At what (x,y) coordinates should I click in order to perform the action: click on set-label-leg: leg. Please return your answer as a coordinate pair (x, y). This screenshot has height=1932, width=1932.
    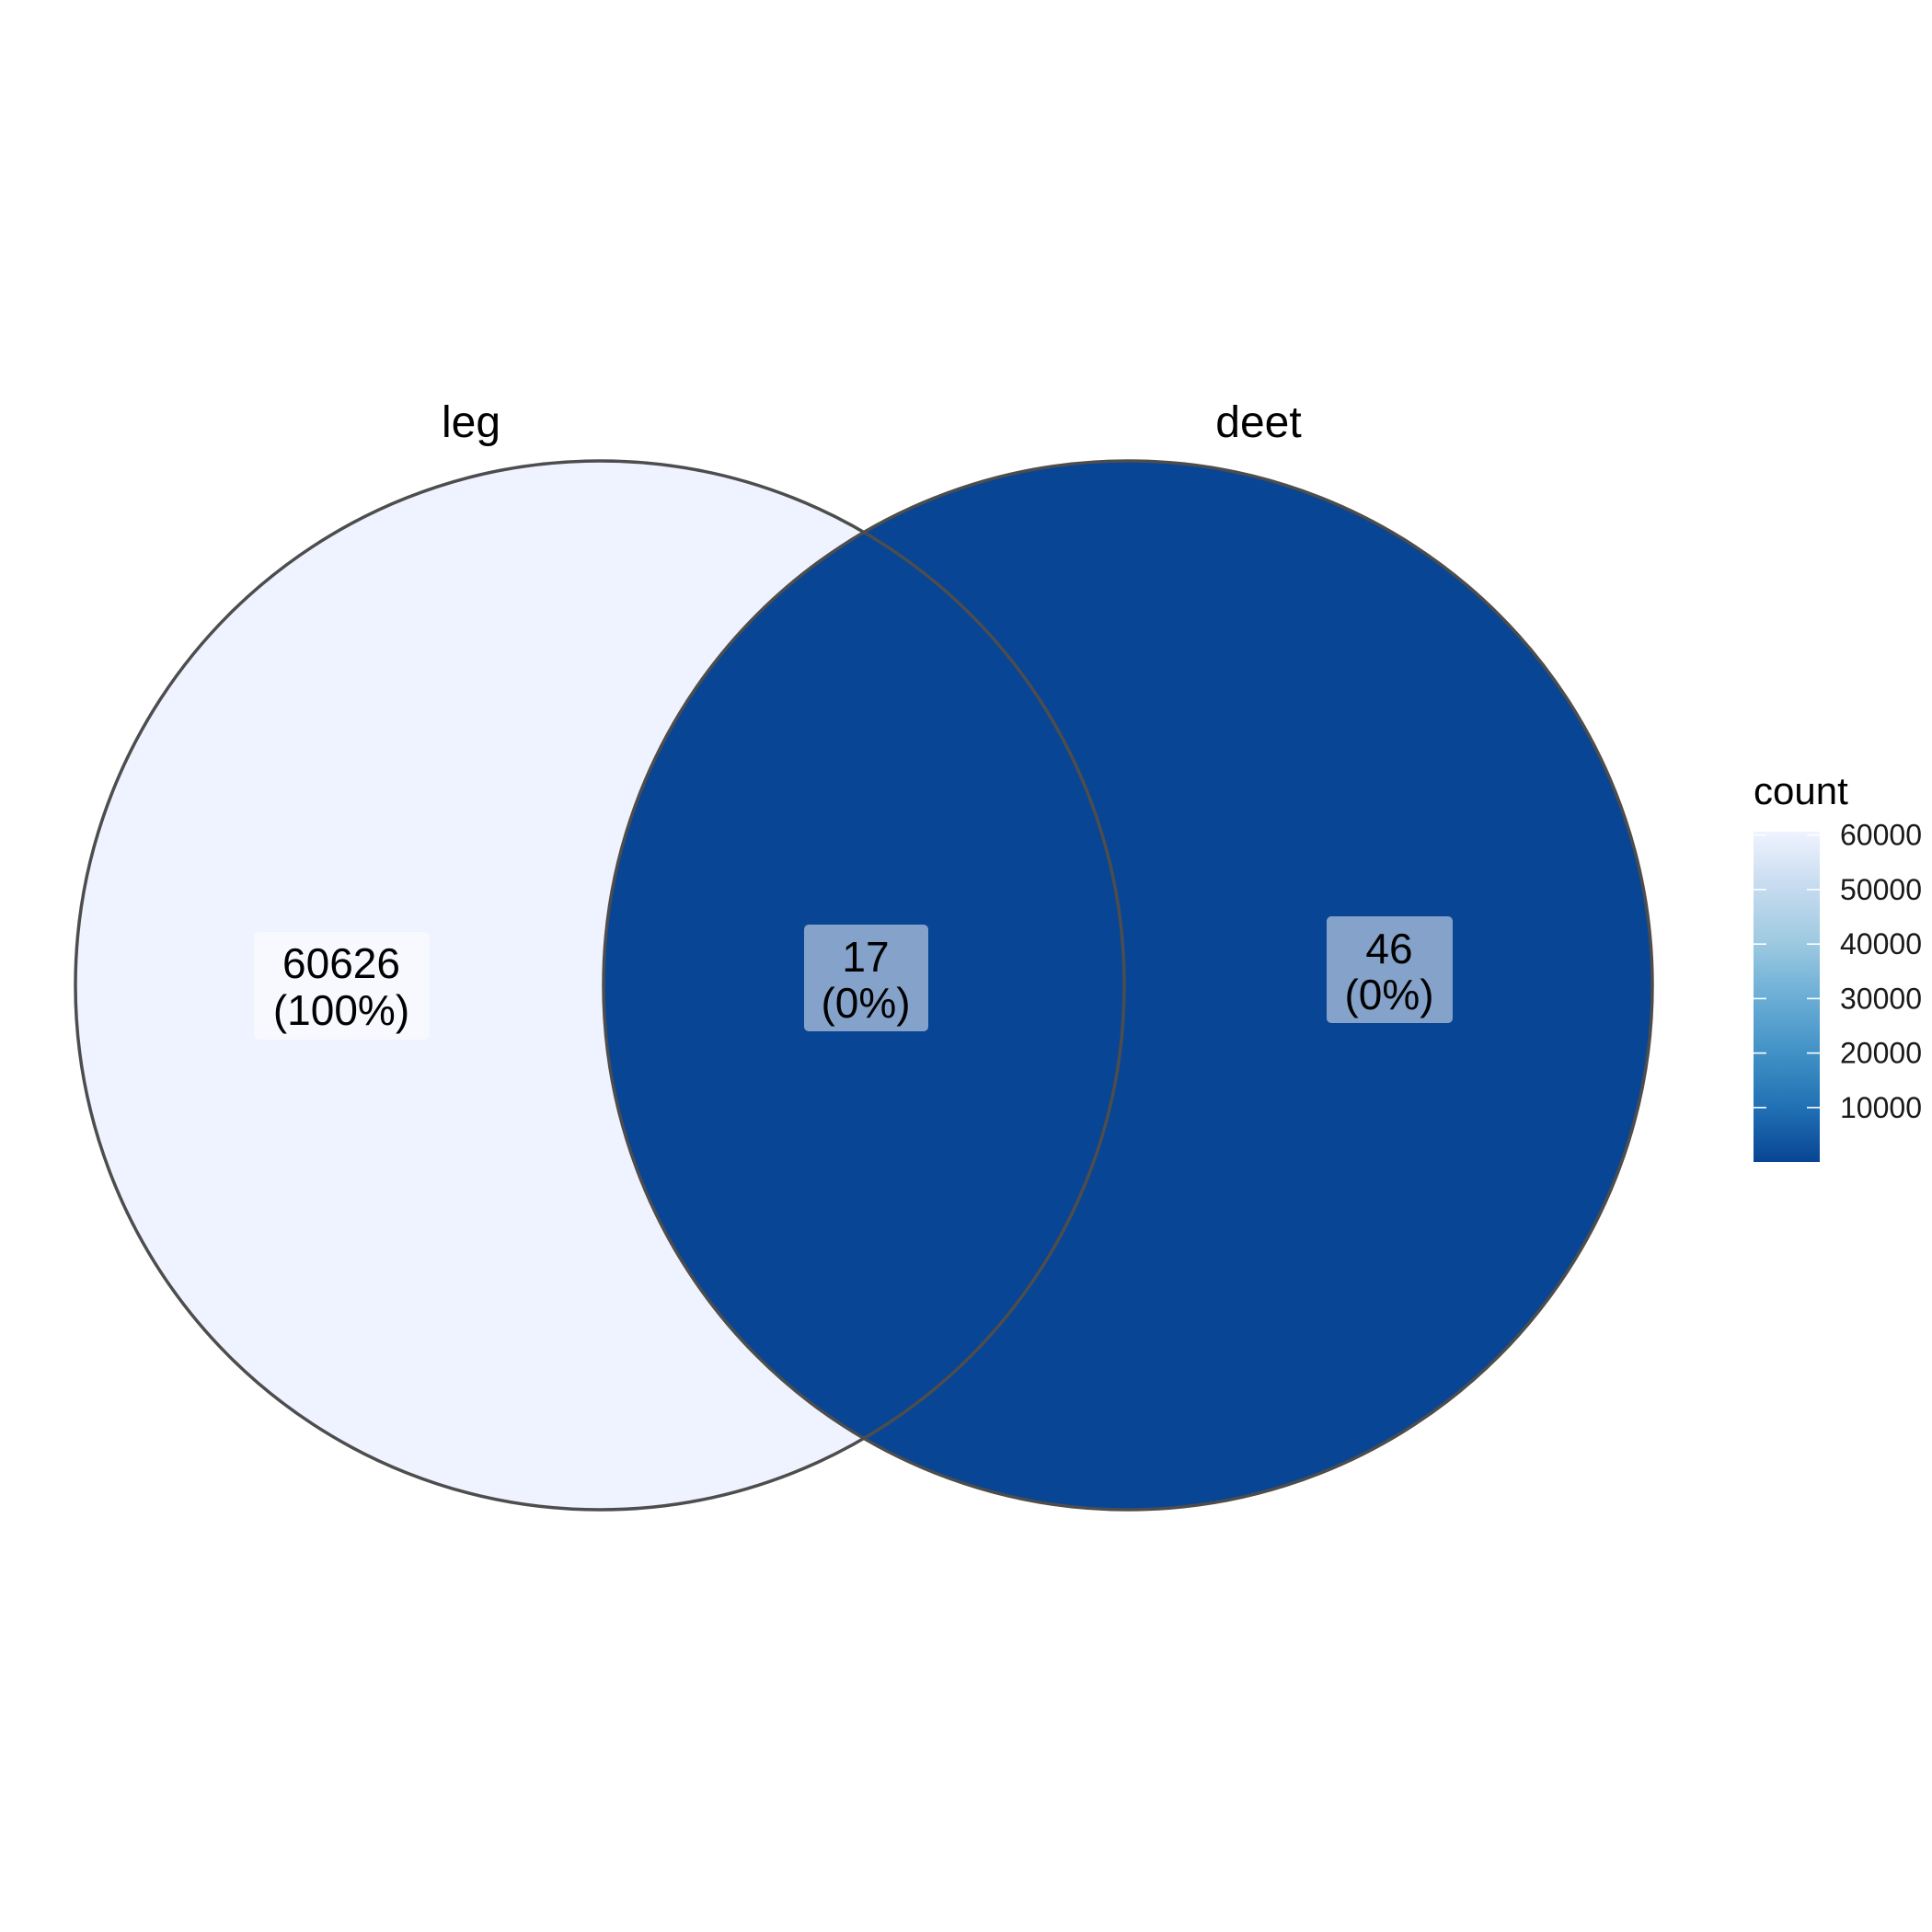
    Looking at the image, I should click on (471, 422).